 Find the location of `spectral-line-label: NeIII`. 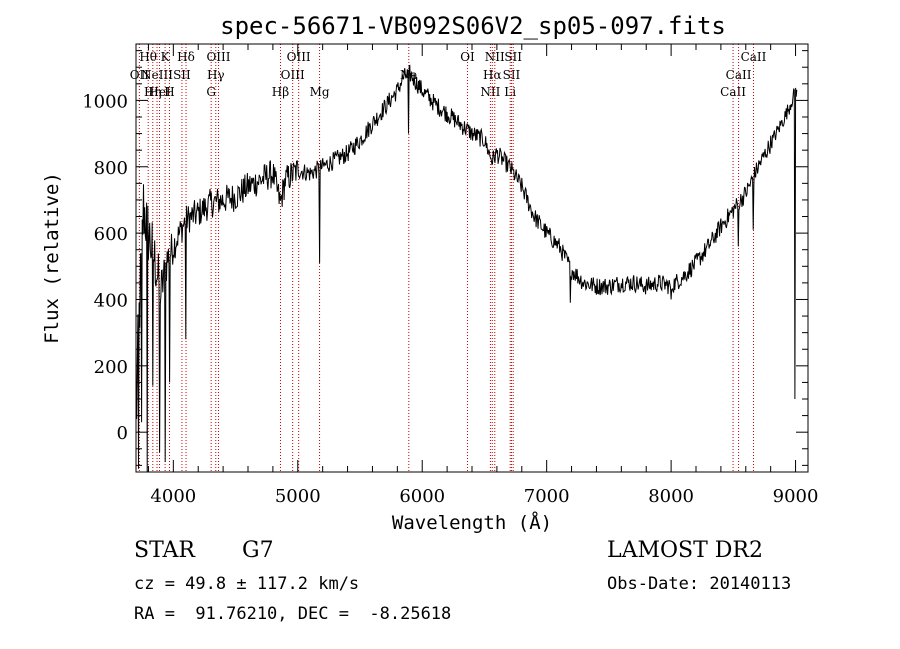

spectral-line-label: NeIII is located at coordinates (157, 75).